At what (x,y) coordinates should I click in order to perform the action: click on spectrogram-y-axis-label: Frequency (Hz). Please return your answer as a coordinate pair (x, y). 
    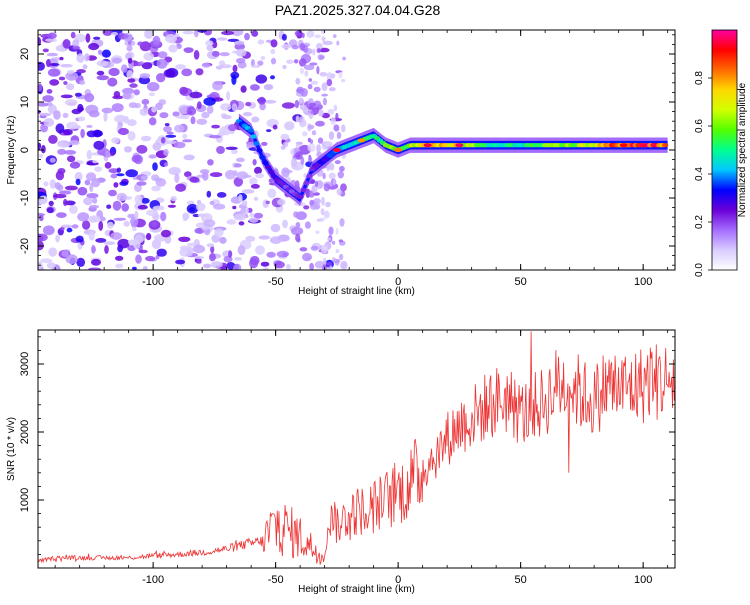
    Looking at the image, I should click on (11, 150).